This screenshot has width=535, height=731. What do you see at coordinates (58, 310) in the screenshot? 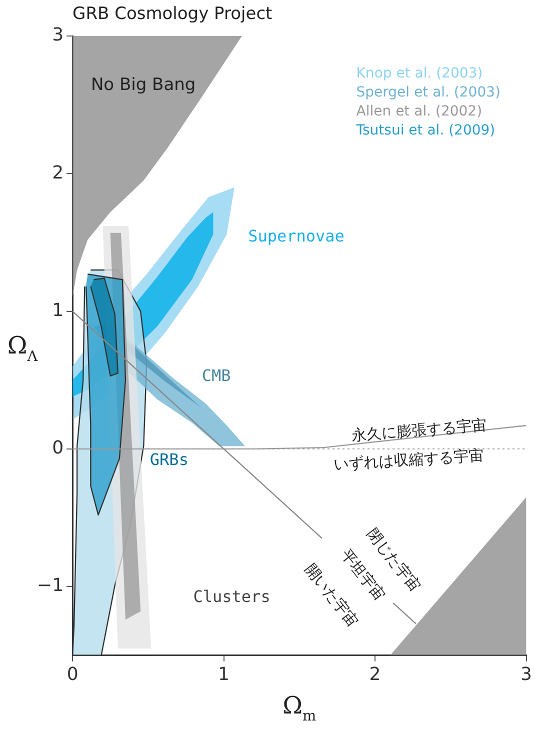
I see `y-tick-label: 1` at bounding box center [58, 310].